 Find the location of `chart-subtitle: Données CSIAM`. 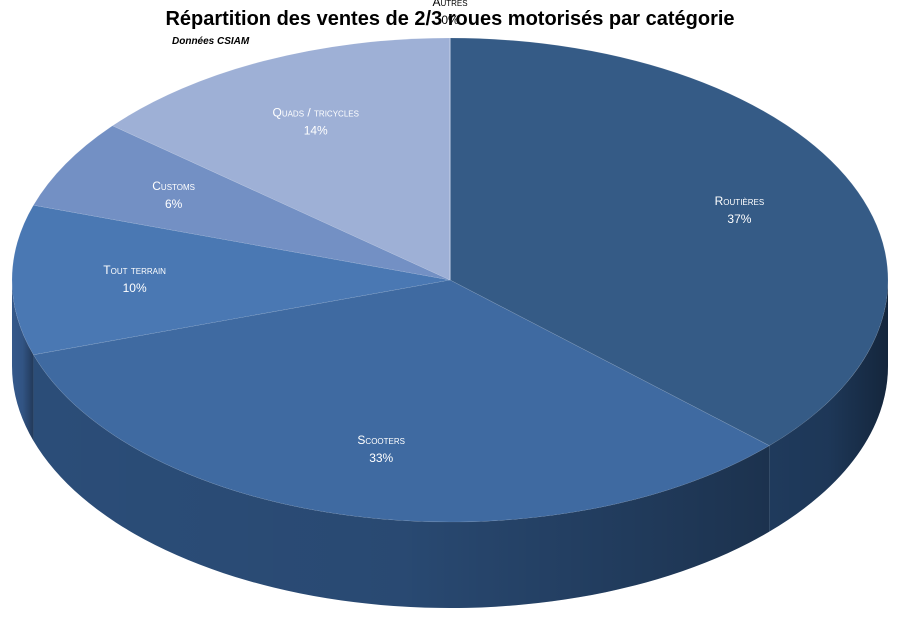

chart-subtitle: Données CSIAM is located at coordinates (211, 41).